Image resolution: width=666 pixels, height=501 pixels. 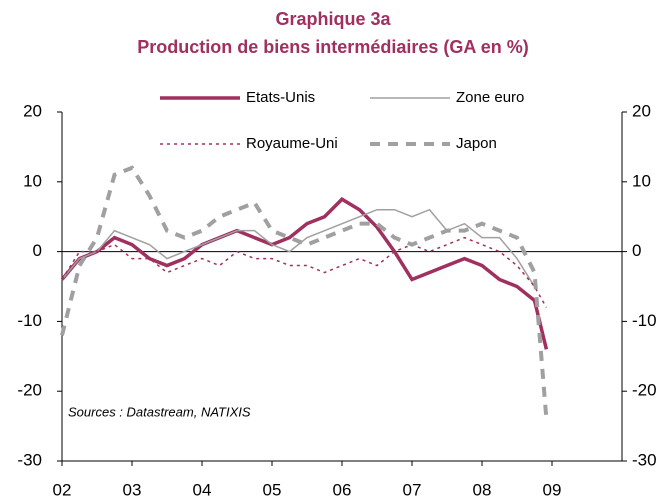 What do you see at coordinates (62, 489) in the screenshot?
I see `x-tick-label: 02` at bounding box center [62, 489].